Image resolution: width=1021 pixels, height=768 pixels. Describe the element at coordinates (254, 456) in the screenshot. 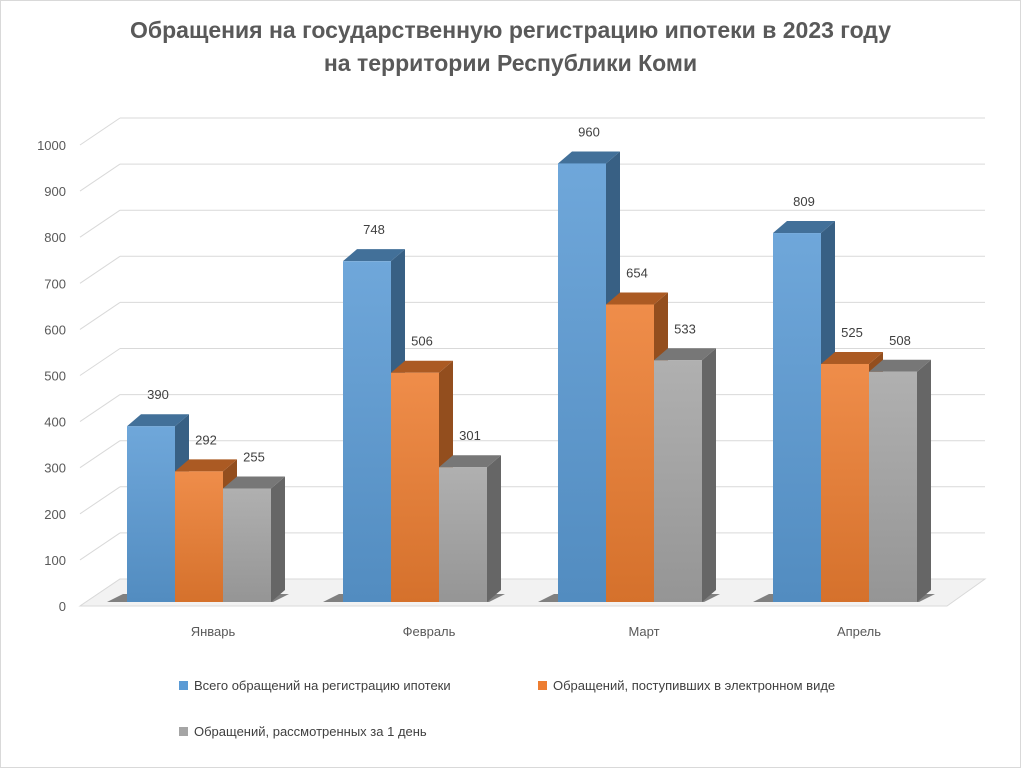

I see `data-label: 255` at that location.